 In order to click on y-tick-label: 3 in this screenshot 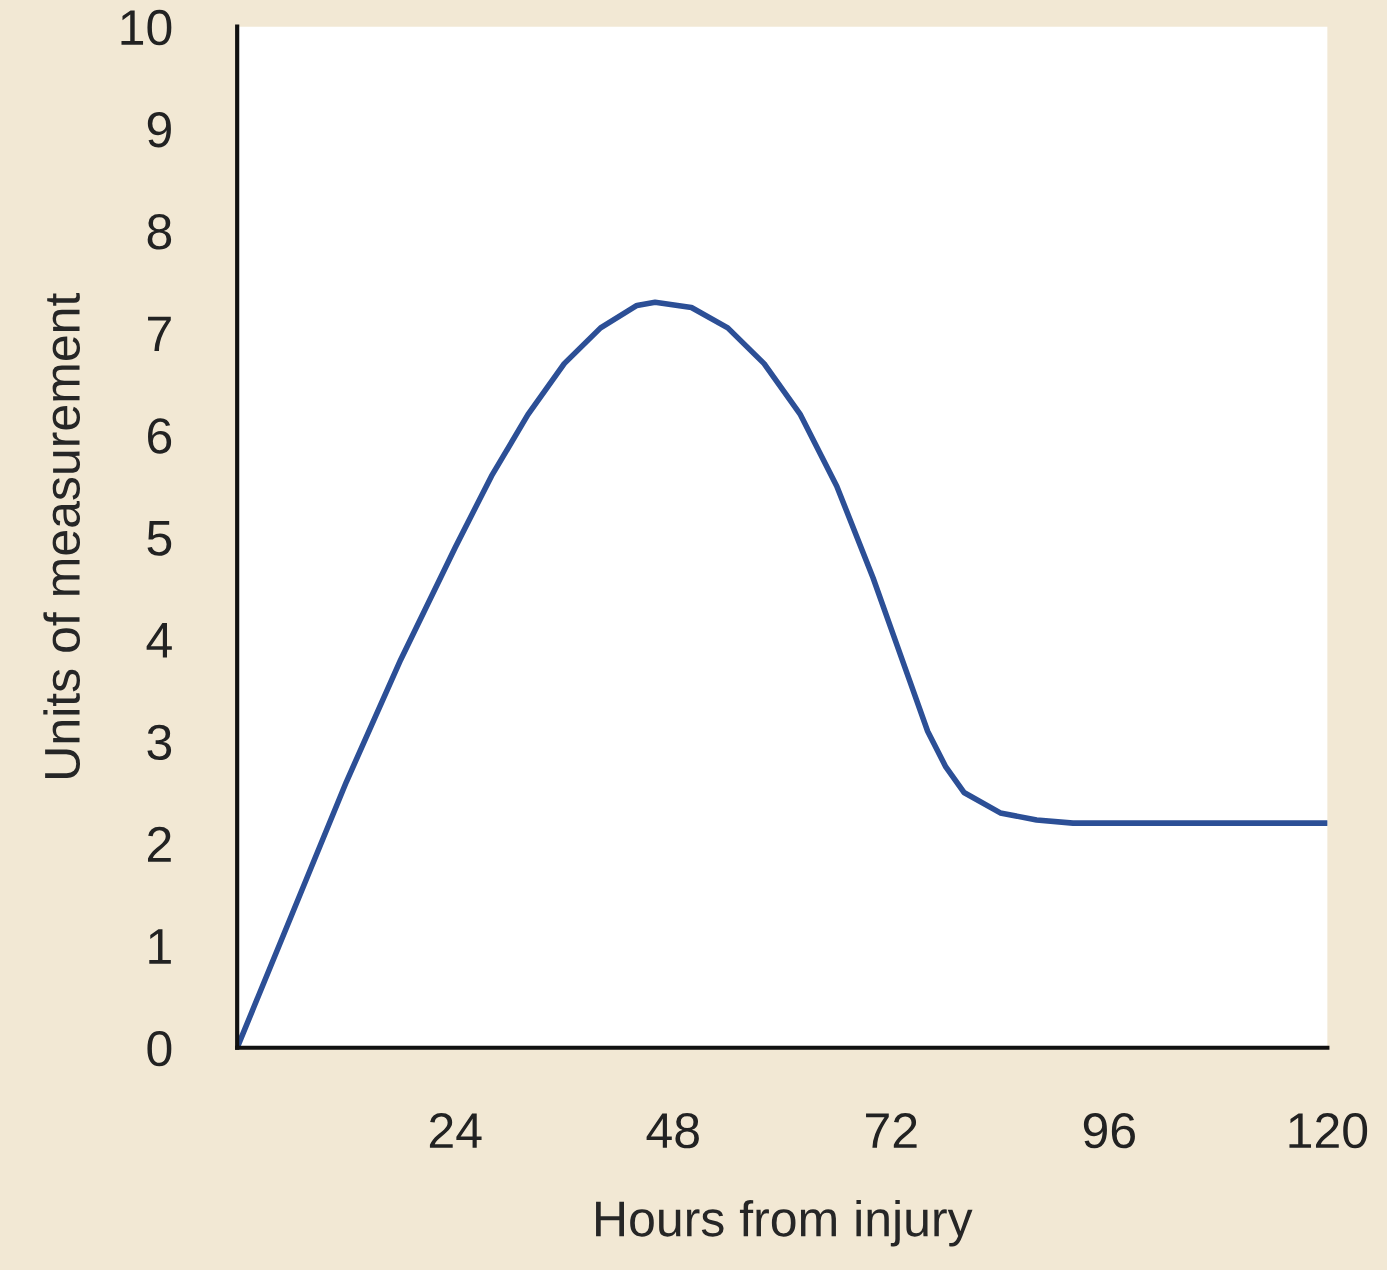, I will do `click(159, 742)`.